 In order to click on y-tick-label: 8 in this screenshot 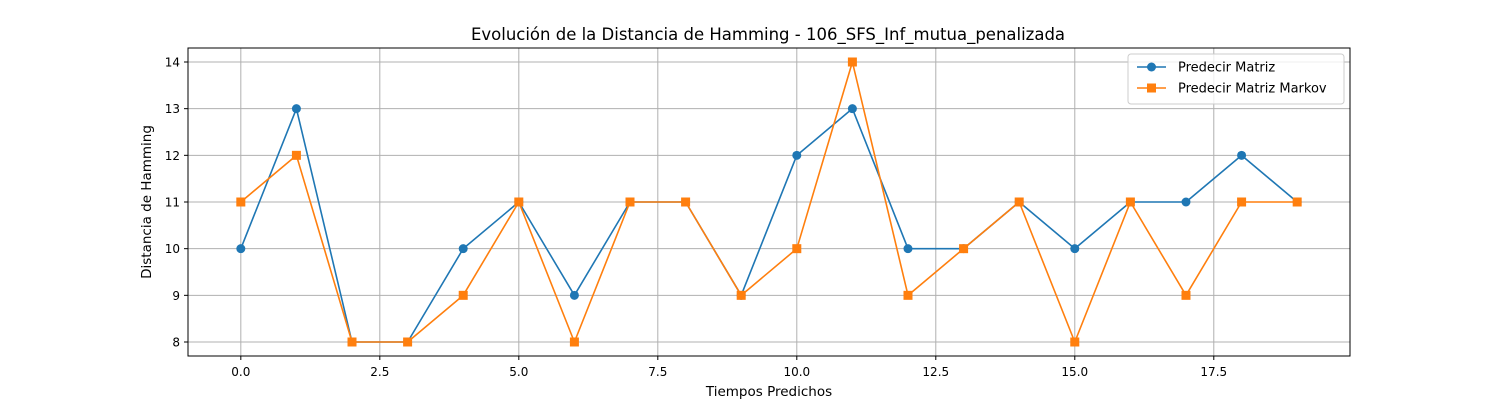, I will do `click(176, 343)`.